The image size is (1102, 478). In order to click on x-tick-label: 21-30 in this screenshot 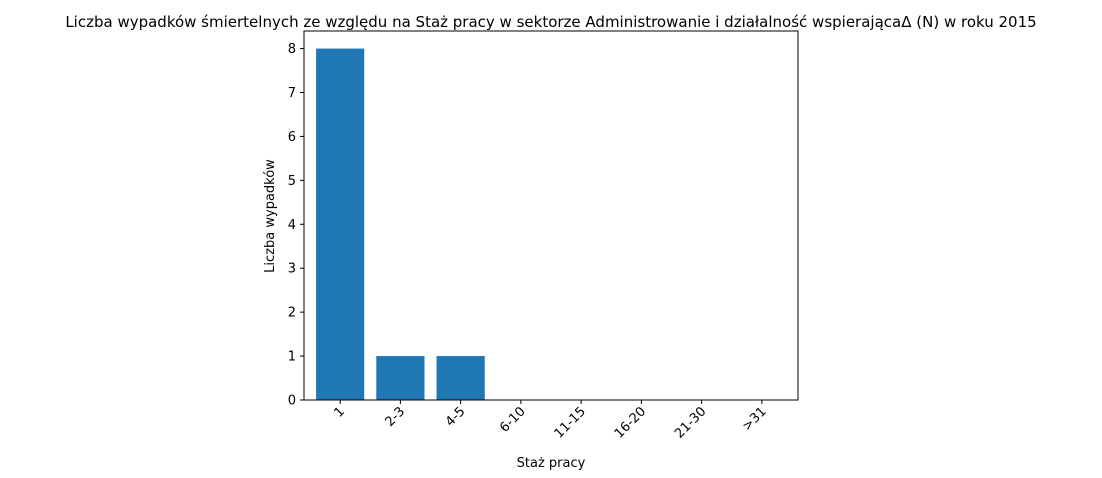, I will do `click(690, 422)`.